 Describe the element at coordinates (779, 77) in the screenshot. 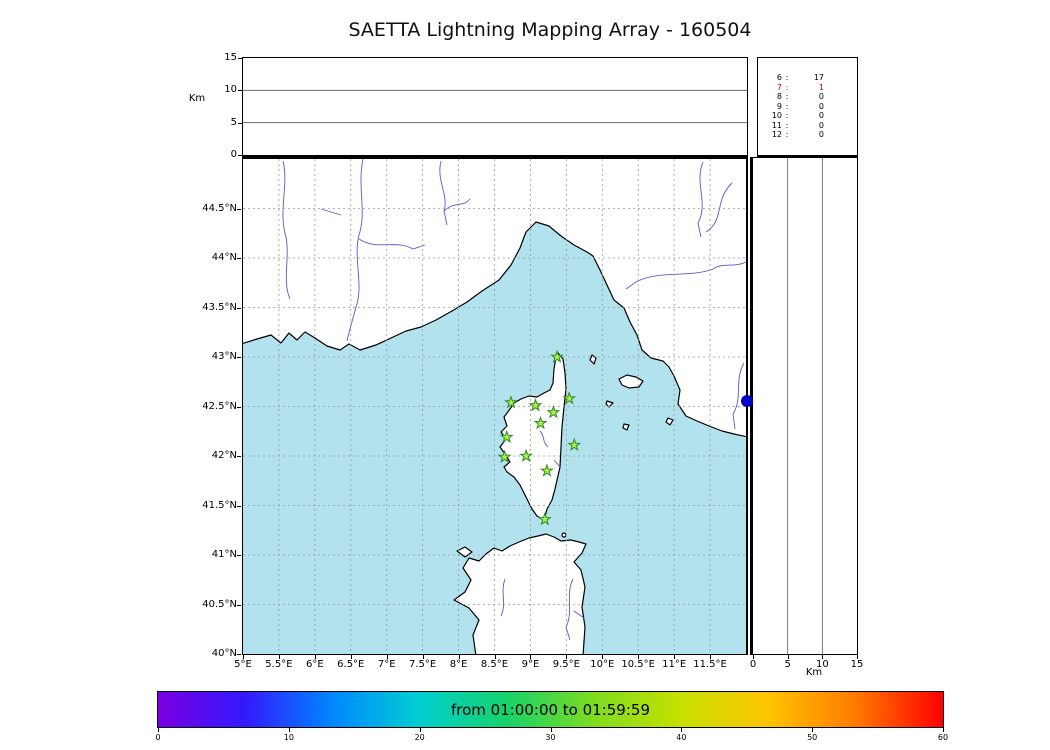

I see `station-id: 6` at that location.